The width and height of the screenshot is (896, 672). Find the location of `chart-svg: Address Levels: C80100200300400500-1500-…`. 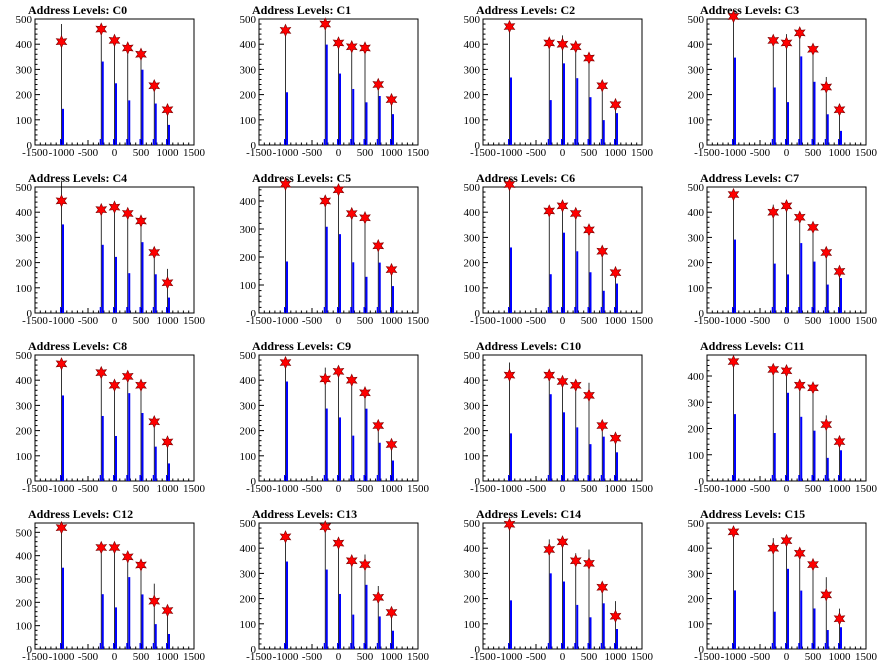

chart-svg: Address Levels: C80100200300400500-1500-… is located at coordinates (111, 417).